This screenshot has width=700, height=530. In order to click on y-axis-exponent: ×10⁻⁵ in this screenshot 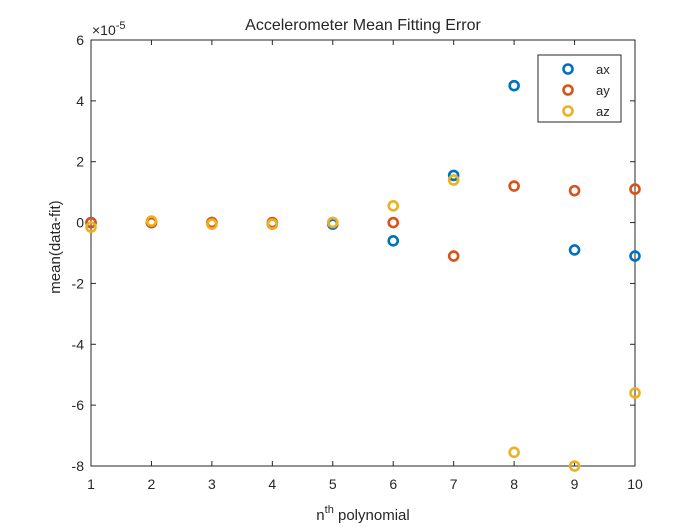, I will do `click(109, 29)`.